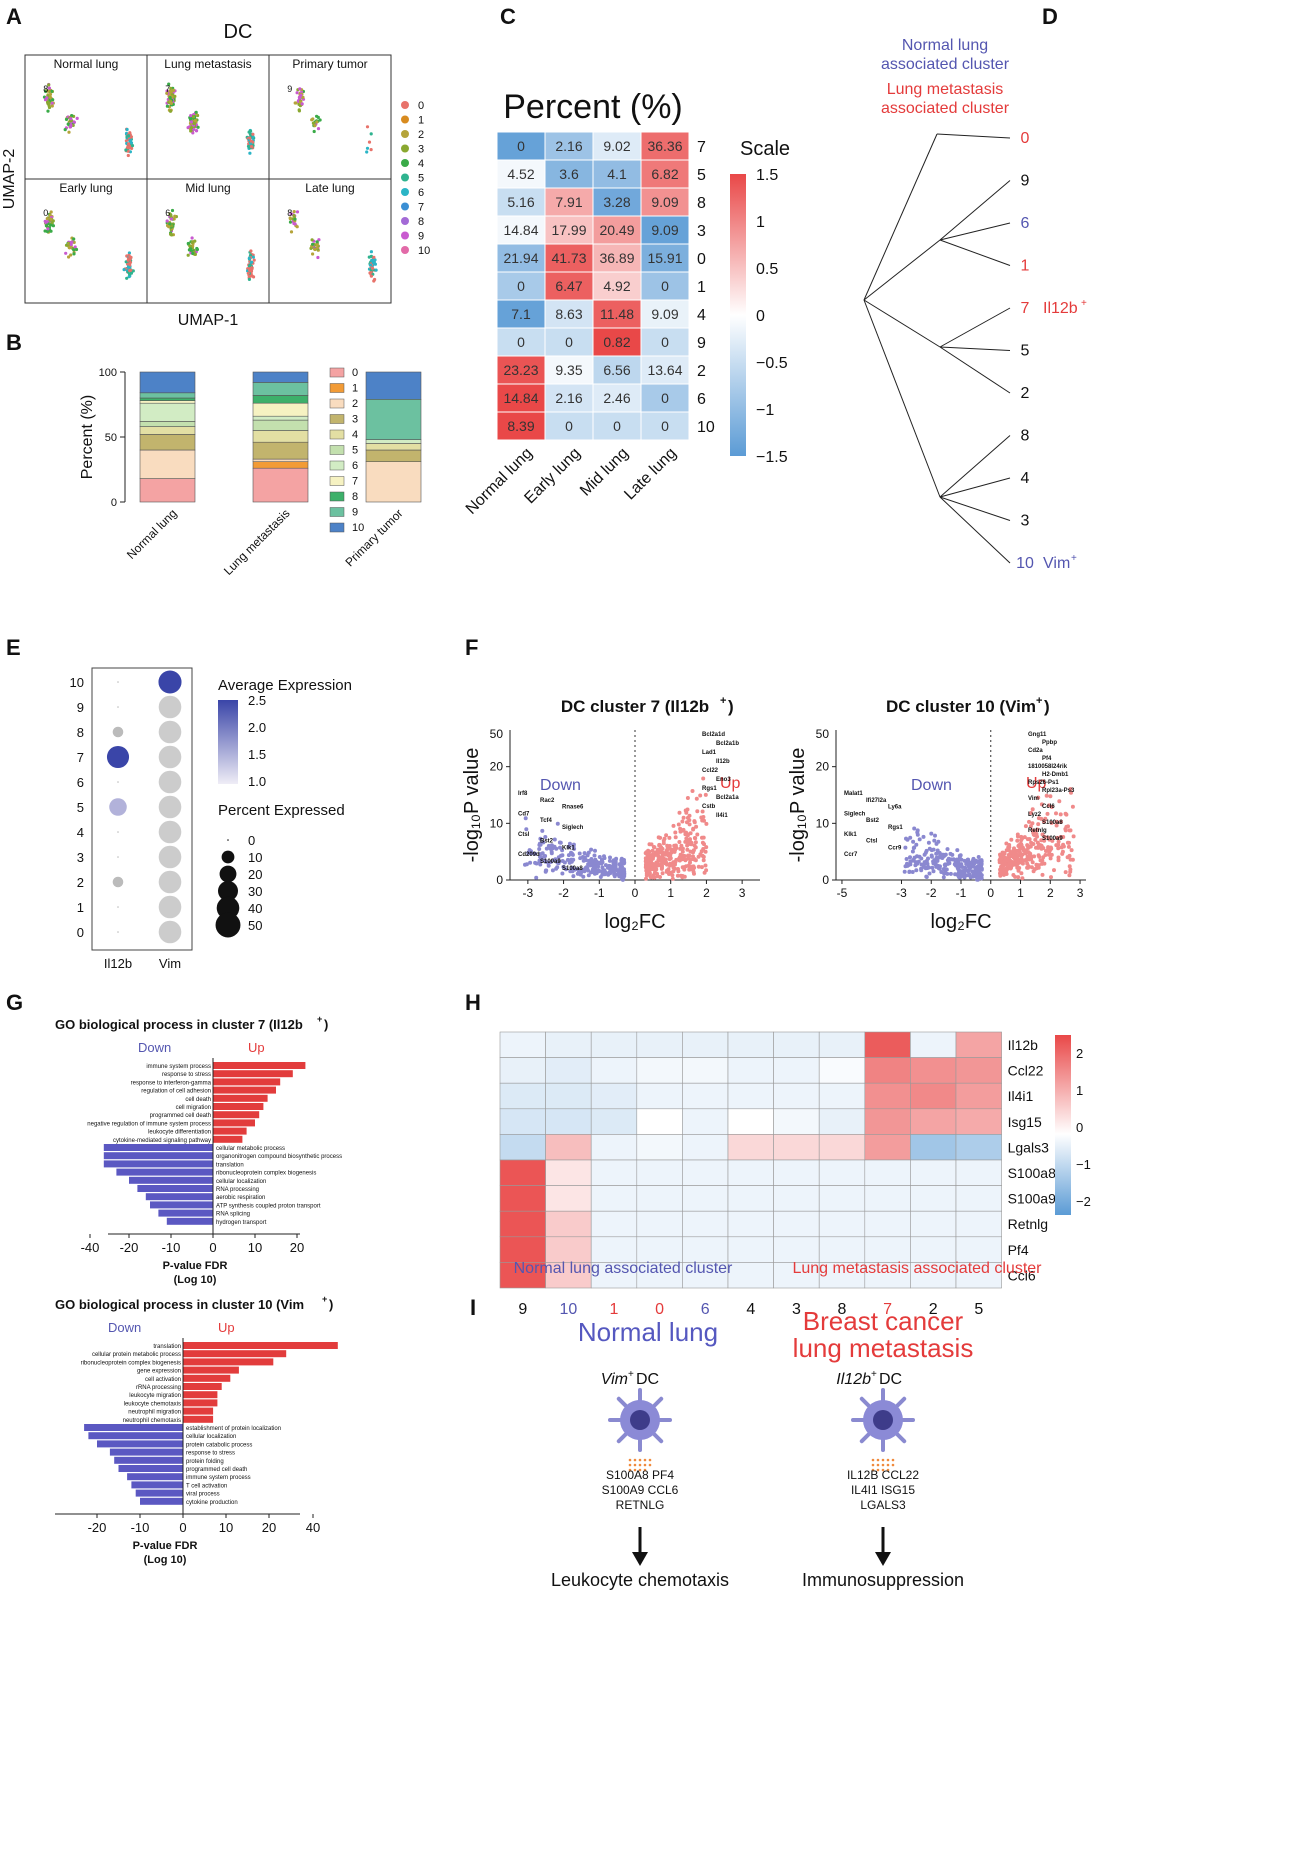 The image size is (1299, 1858). Describe the element at coordinates (193, 1108) in the screenshot. I see `go-term-label: cell migration` at that location.